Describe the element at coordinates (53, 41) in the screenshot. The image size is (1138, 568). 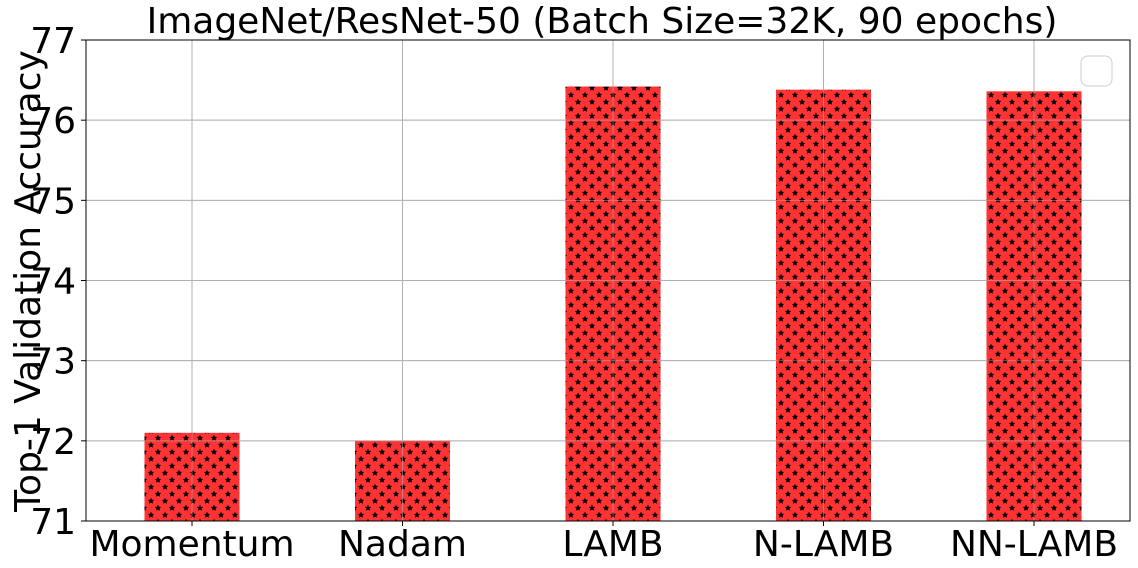
I see `y-tick-label: 77` at that location.